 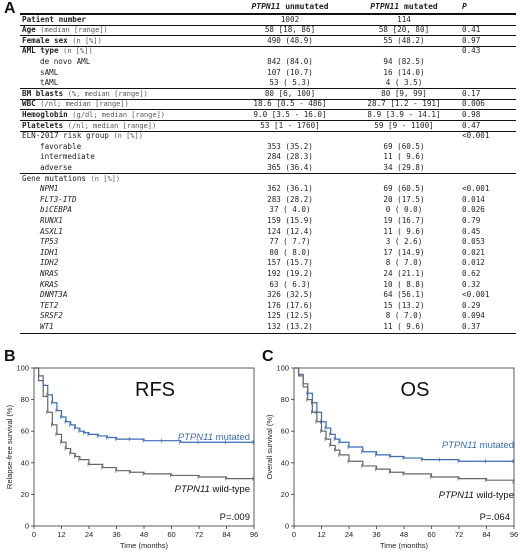 What do you see at coordinates (404, 167) in the screenshot?
I see `value-mutated: 34 (29.8)` at bounding box center [404, 167].